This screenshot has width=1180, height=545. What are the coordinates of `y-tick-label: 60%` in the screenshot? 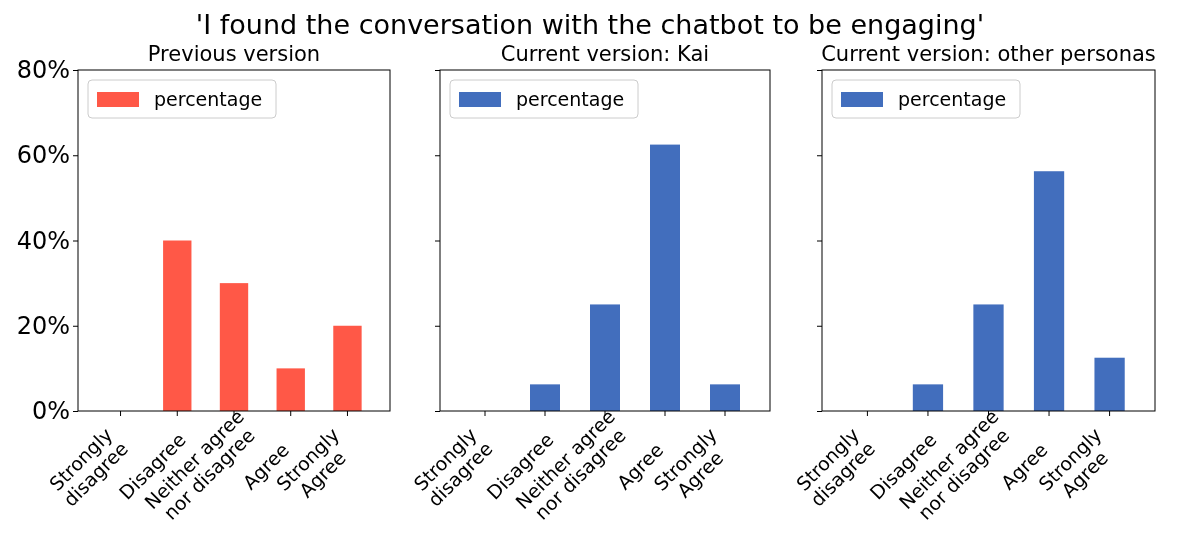 It's located at (43, 155).